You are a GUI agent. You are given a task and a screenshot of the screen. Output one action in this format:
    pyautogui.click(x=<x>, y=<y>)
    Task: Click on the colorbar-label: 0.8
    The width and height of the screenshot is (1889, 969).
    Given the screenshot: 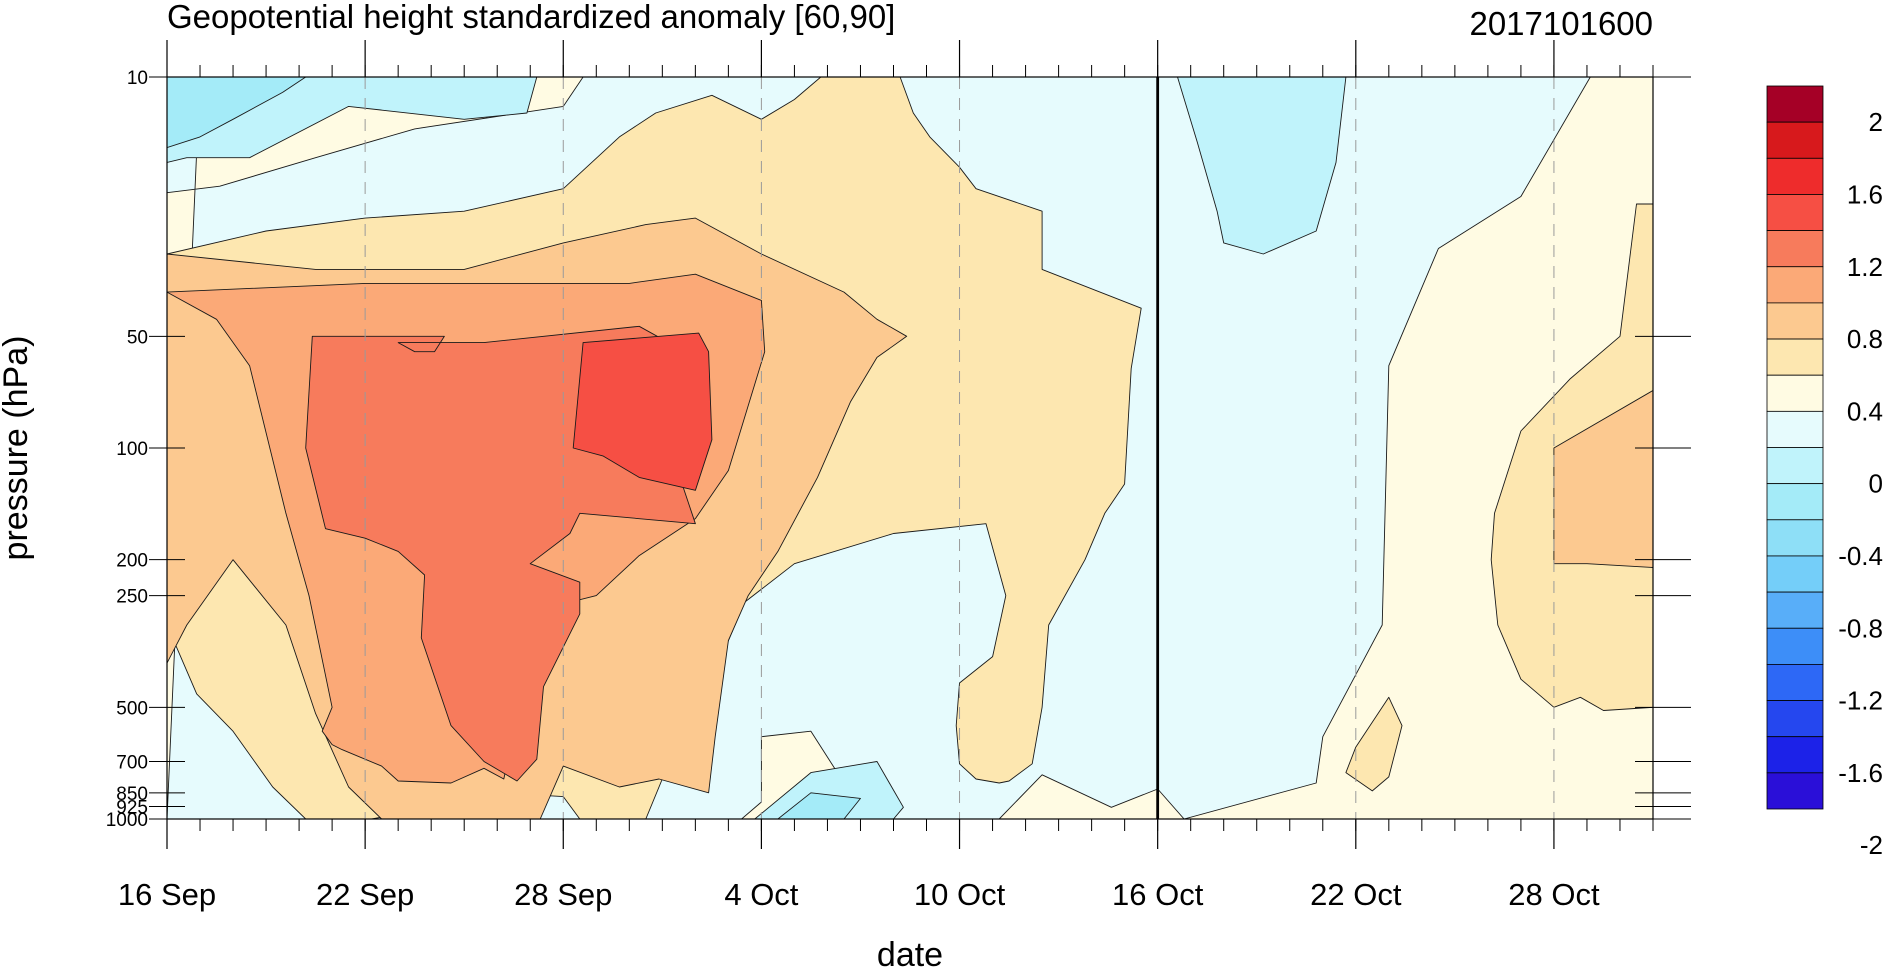 What is the action you would take?
    pyautogui.click(x=1865, y=339)
    